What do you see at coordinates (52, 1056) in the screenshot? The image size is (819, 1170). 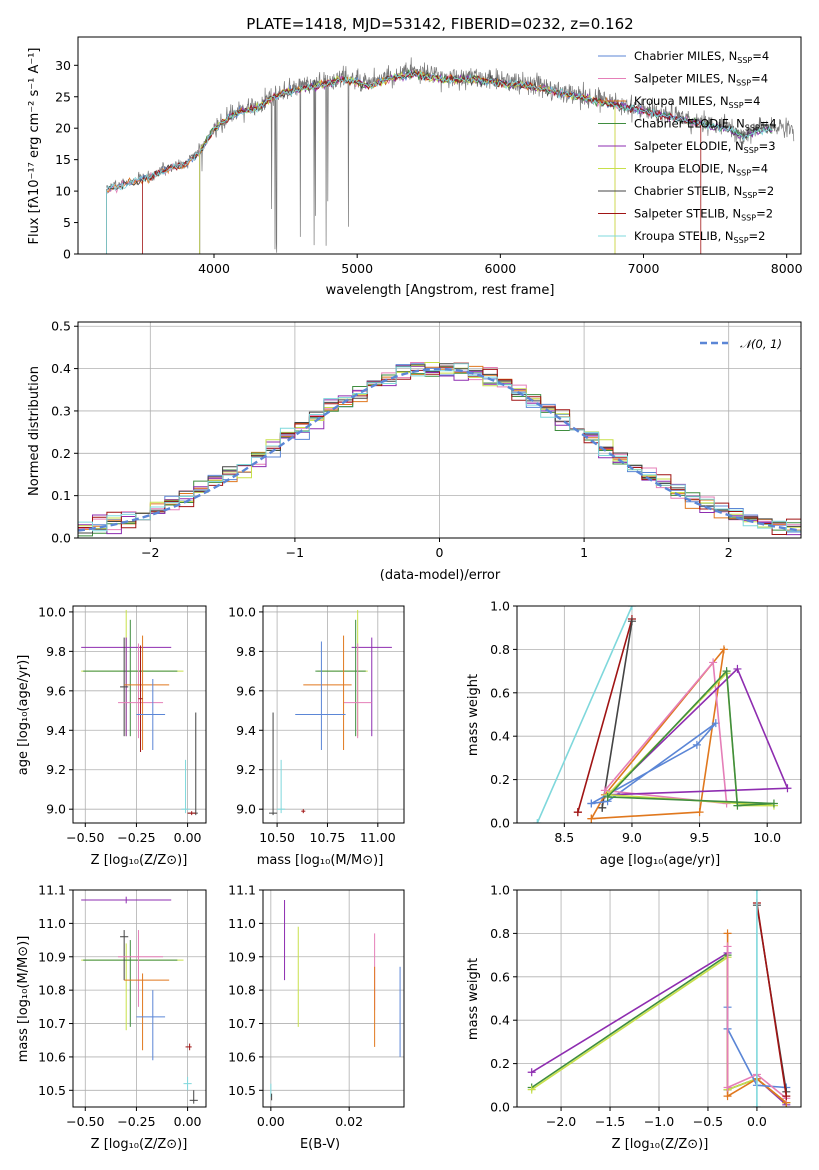 I see `mass-vs-z-ytick-label-1: 10.6` at bounding box center [52, 1056].